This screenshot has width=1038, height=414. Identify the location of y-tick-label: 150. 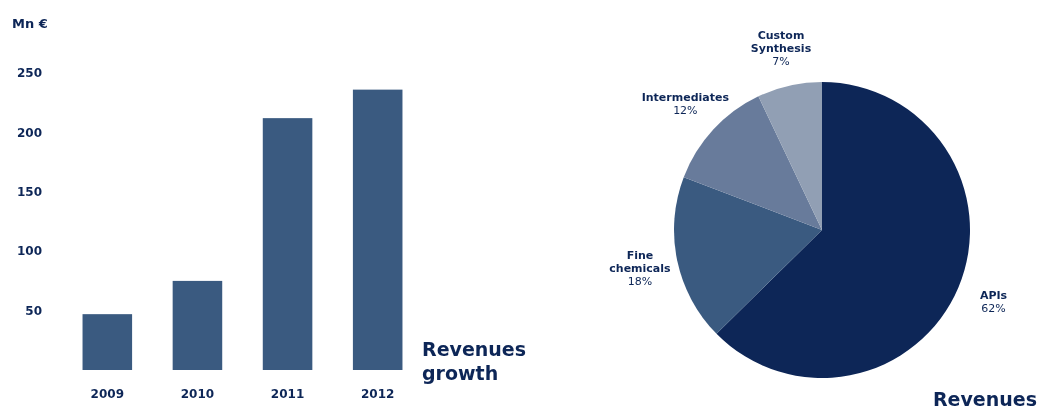
(29, 192).